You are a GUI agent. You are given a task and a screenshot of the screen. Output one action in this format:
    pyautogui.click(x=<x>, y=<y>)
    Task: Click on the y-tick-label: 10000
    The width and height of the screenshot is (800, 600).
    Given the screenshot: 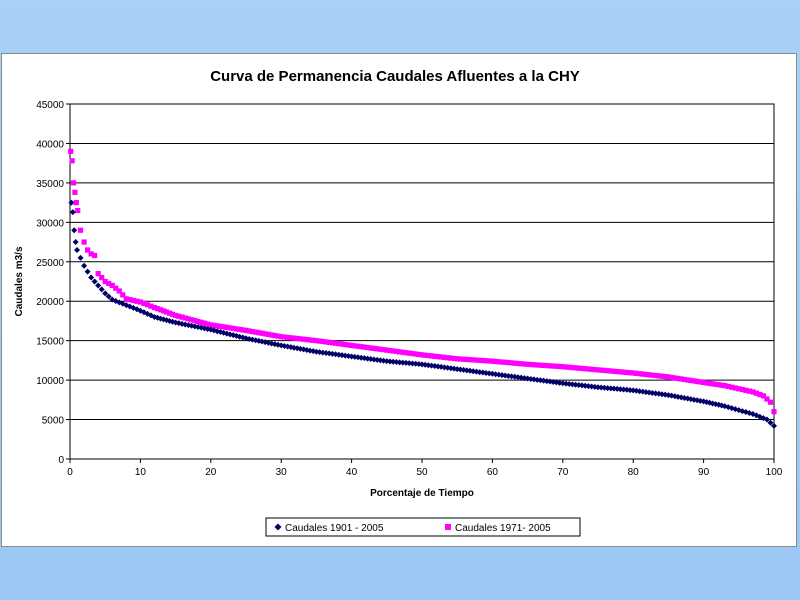 What is the action you would take?
    pyautogui.click(x=50, y=381)
    